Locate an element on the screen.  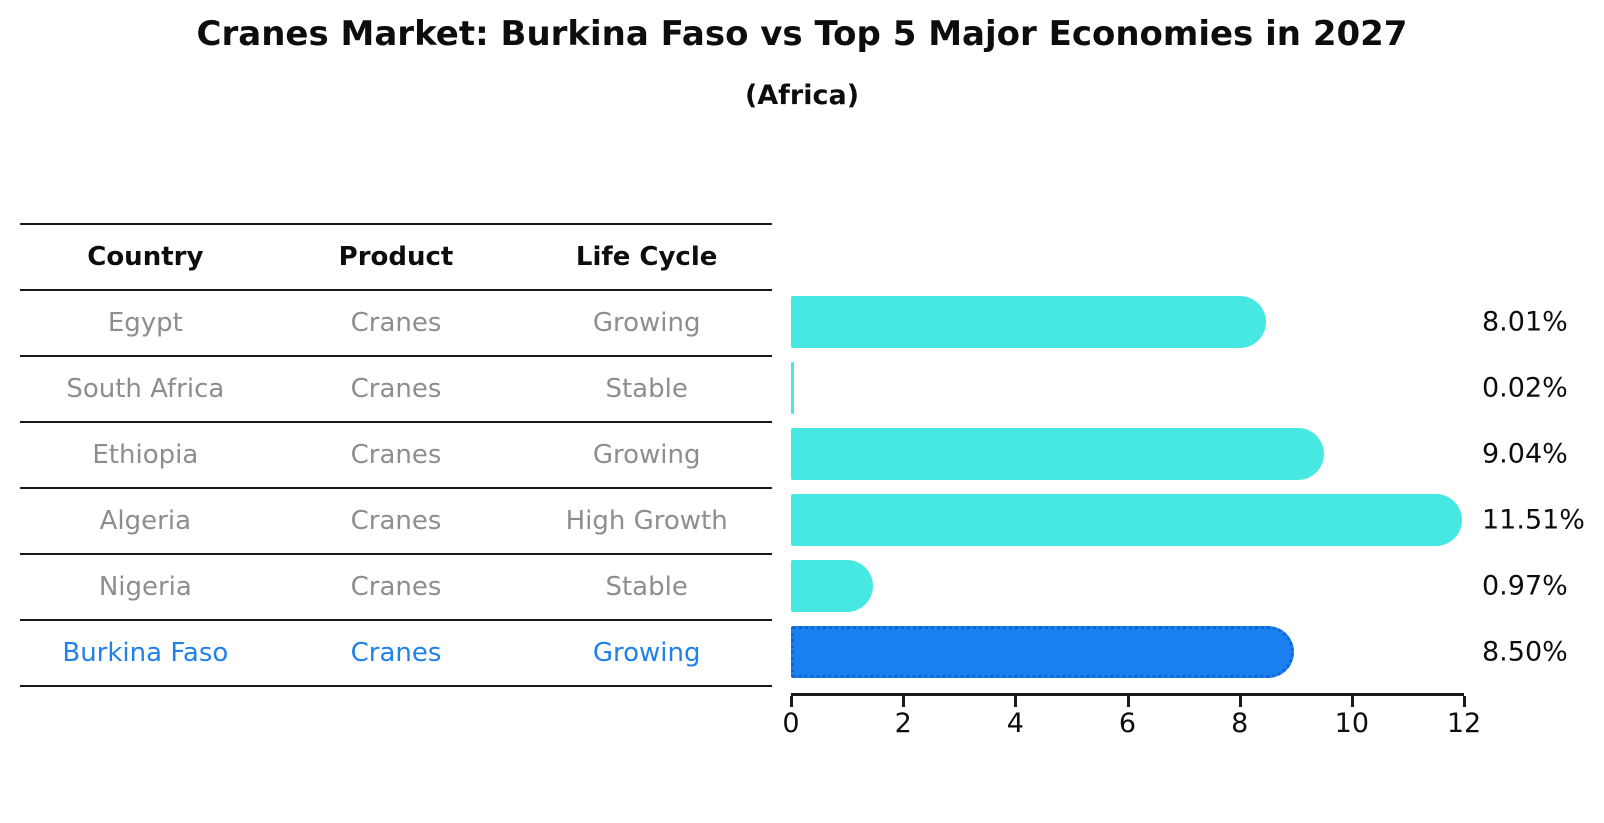
value-label-ethiopia: 9.04% is located at coordinates (1525, 454).